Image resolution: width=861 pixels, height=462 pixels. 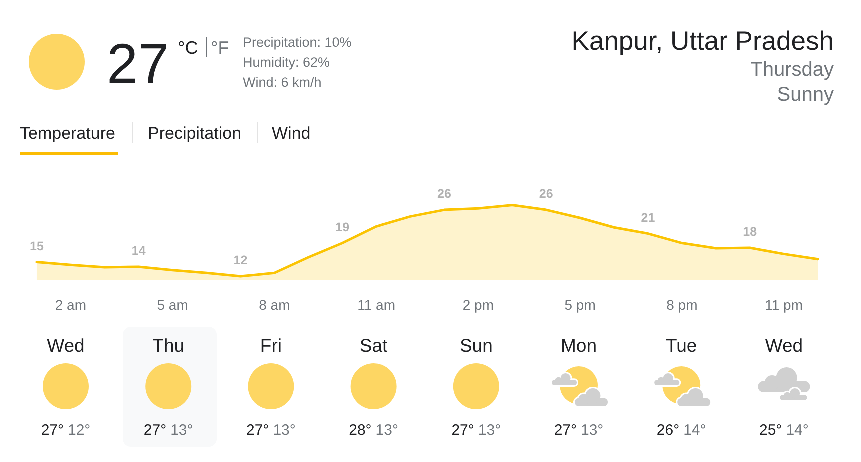 What do you see at coordinates (648, 217) in the screenshot?
I see `data-label: 21` at bounding box center [648, 217].